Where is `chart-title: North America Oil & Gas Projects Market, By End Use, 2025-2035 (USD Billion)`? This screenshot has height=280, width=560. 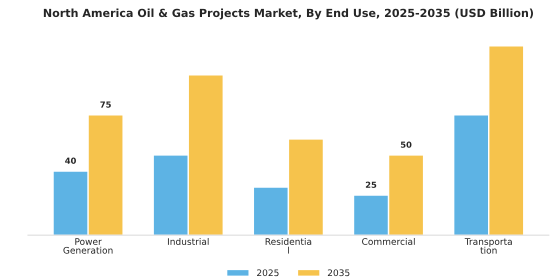
chart-title: North America Oil & Gas Projects Market, By End Use, 2025-2035 (USD Billion) is located at coordinates (288, 14).